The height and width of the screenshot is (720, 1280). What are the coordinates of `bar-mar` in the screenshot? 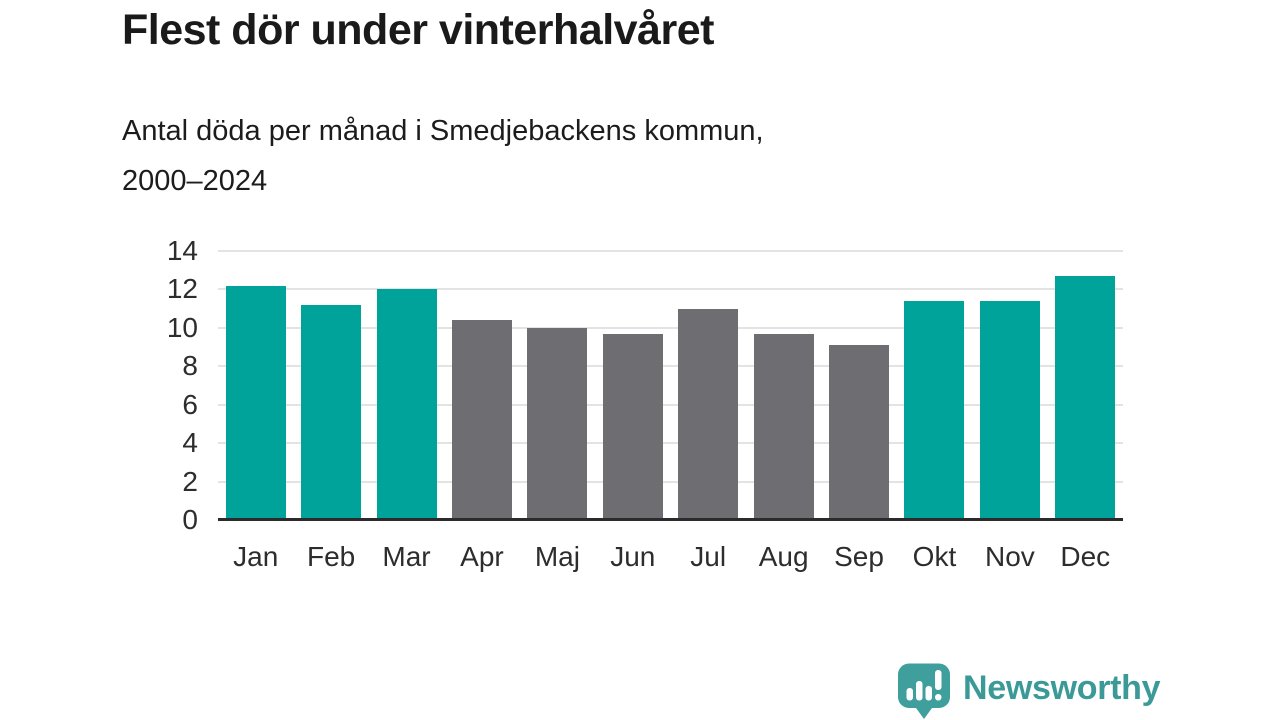 It's located at (406, 404).